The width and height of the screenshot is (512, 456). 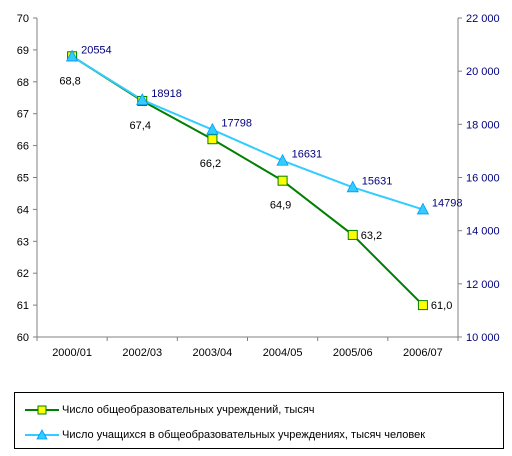 I want to click on series-students-data-label: 14798, so click(x=447, y=203).